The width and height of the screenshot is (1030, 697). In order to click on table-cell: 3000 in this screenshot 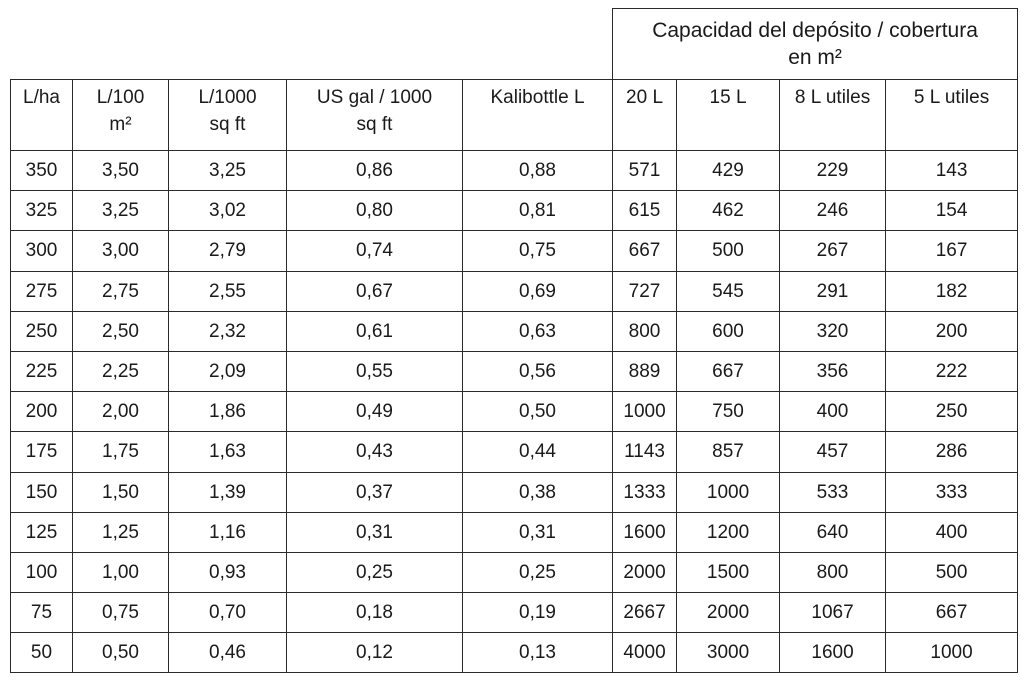, I will do `click(728, 653)`.